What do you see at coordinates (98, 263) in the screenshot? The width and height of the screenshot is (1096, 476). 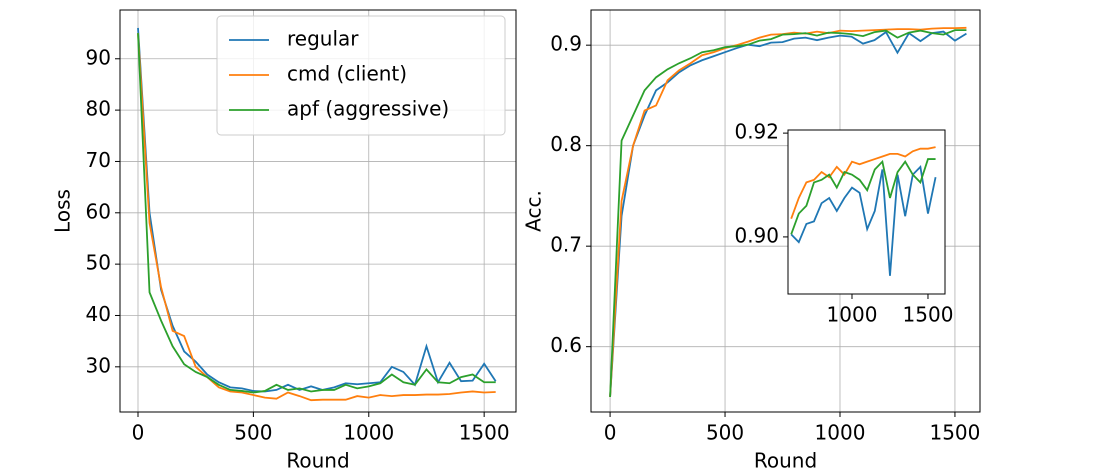 I see `y-tick-label: 50` at bounding box center [98, 263].